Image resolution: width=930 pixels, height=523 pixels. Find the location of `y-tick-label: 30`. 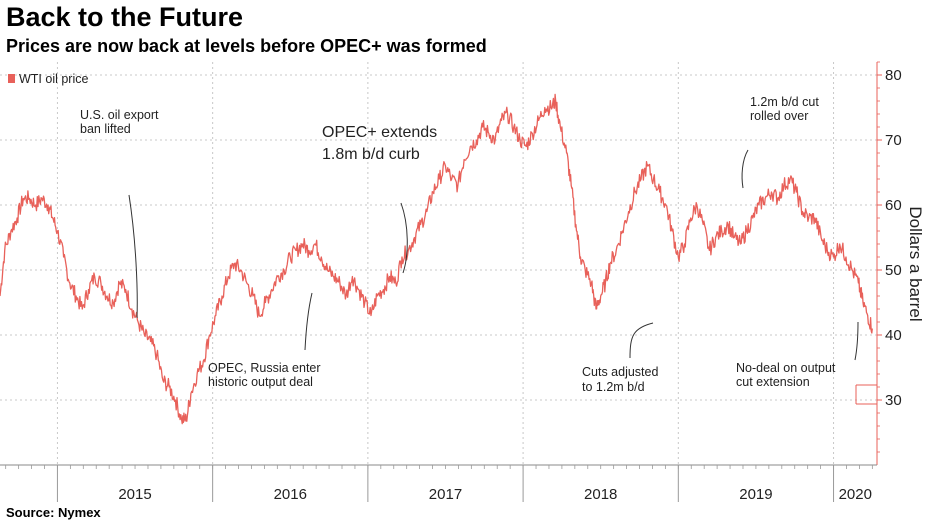

y-tick-label: 30 is located at coordinates (893, 400).